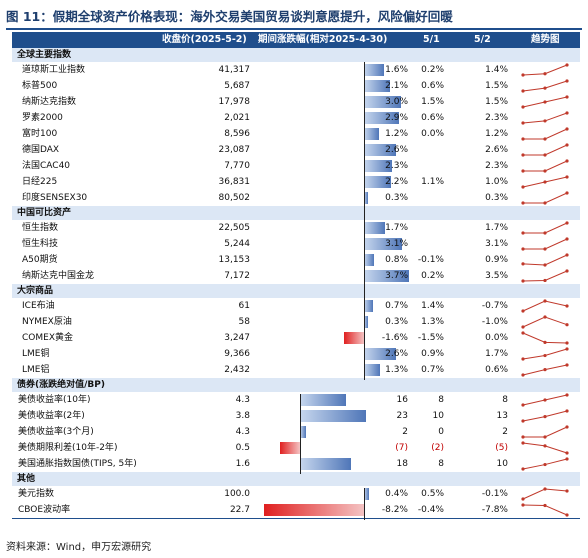 The width and height of the screenshot is (588, 558). I want to click on close-value: 5,244, so click(237, 244).